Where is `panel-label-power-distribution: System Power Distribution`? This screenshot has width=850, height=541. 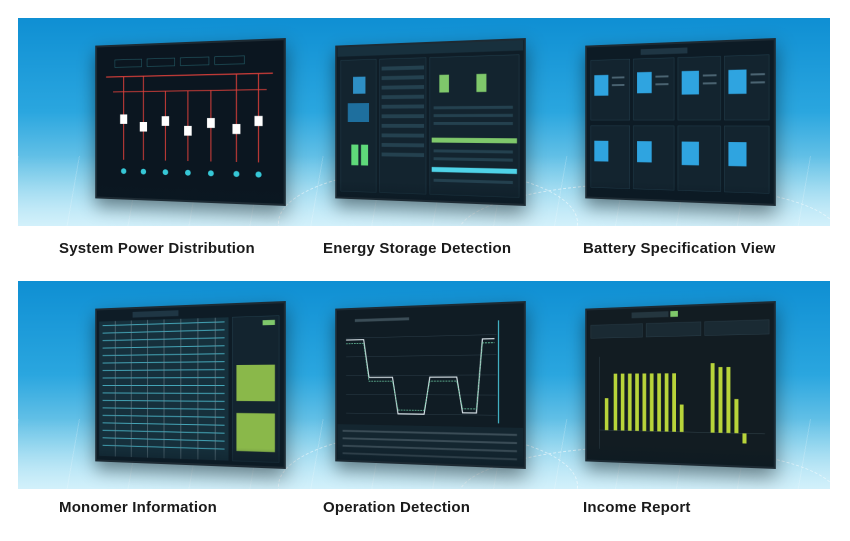
panel-label-power-distribution: System Power Distribution is located at coordinates (157, 248).